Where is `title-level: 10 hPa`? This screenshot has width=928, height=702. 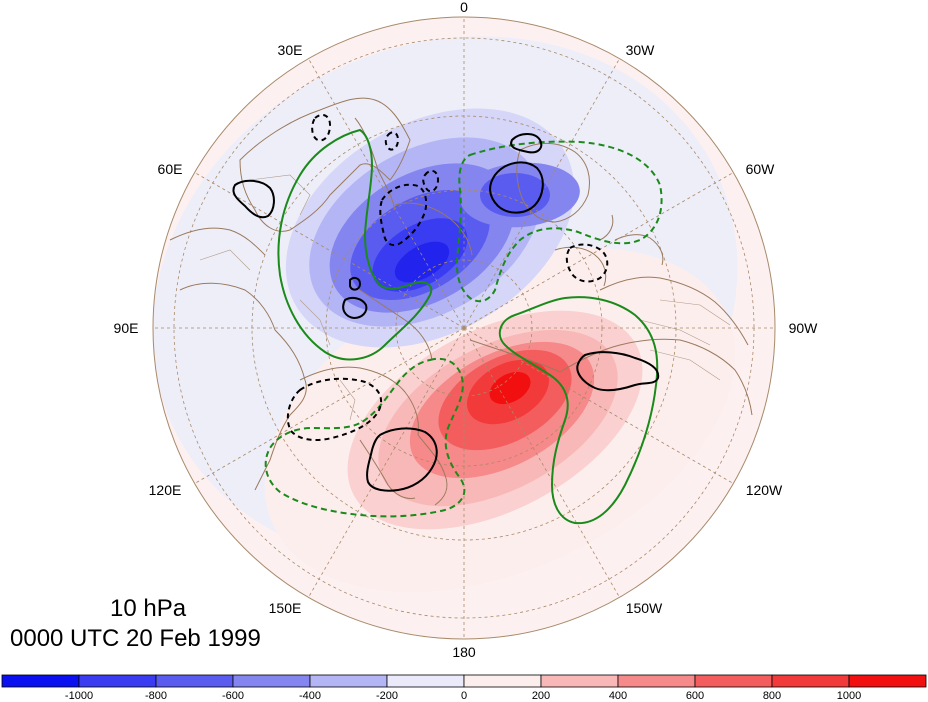
title-level: 10 hPa is located at coordinates (148, 608).